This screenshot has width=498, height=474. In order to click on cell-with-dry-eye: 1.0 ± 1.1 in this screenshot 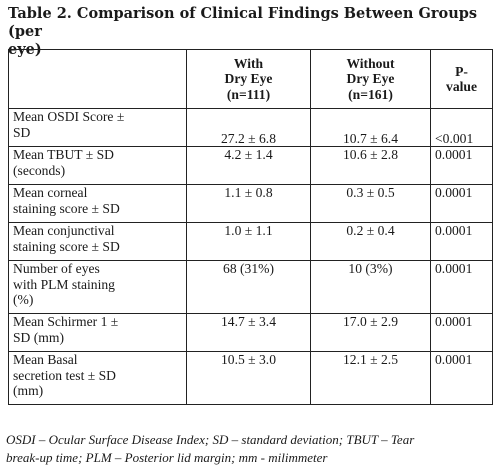, I will do `click(248, 241)`.